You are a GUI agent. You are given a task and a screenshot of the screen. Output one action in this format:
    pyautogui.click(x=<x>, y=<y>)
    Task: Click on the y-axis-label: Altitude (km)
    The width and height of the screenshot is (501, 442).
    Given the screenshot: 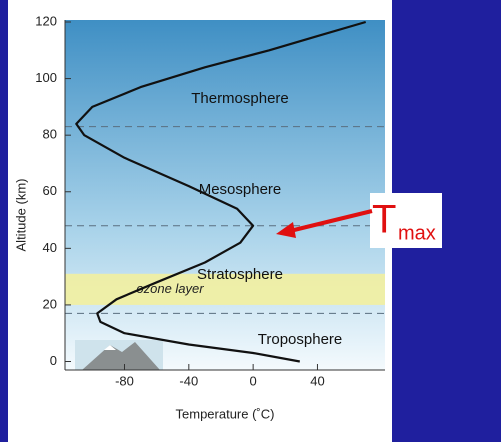 What is the action you would take?
    pyautogui.click(x=20, y=215)
    